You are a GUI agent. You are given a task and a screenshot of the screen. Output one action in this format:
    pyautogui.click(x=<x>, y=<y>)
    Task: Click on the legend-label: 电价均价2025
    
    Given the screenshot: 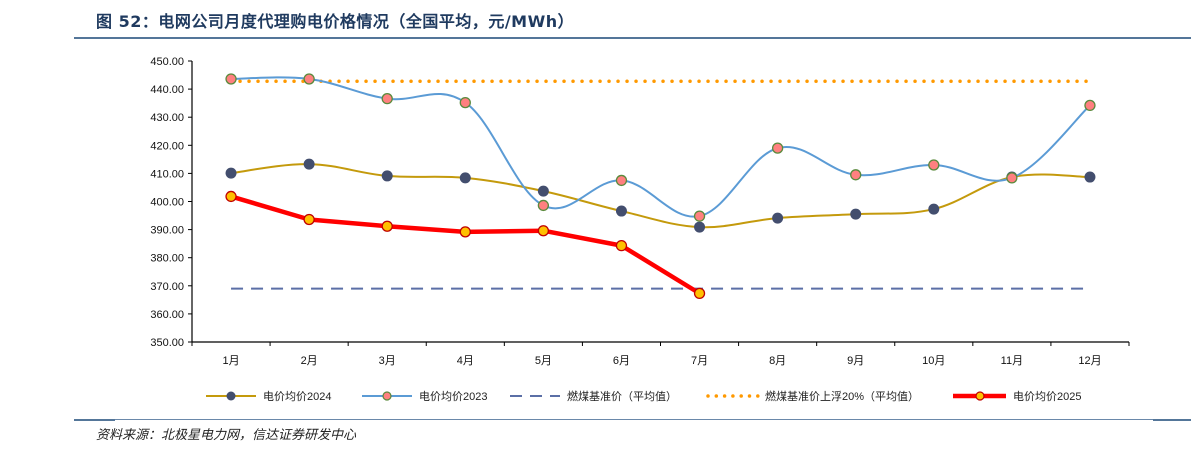 What is the action you would take?
    pyautogui.click(x=1047, y=396)
    